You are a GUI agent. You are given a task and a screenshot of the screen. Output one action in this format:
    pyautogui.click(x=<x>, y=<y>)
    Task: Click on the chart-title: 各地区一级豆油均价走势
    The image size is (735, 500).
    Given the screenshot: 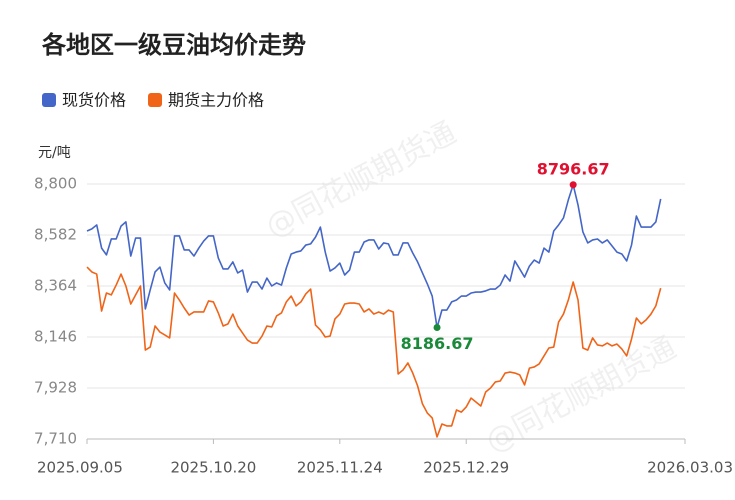 What is the action you would take?
    pyautogui.click(x=173, y=45)
    